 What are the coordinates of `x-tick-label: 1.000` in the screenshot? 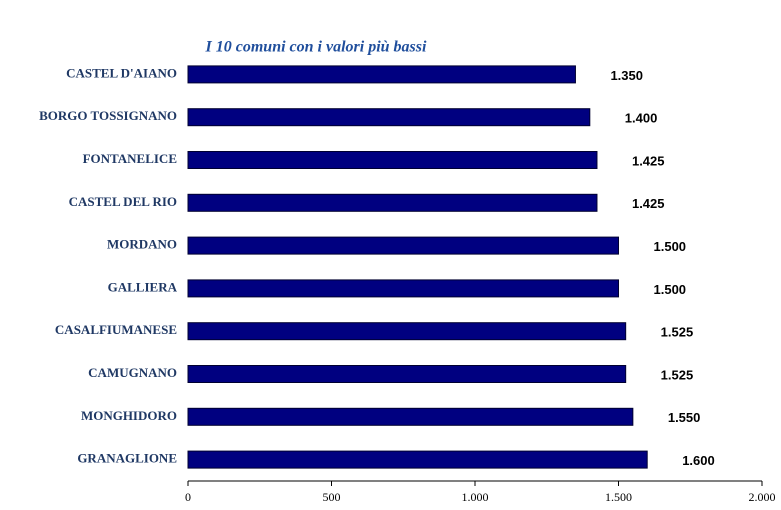 It's located at (475, 497).